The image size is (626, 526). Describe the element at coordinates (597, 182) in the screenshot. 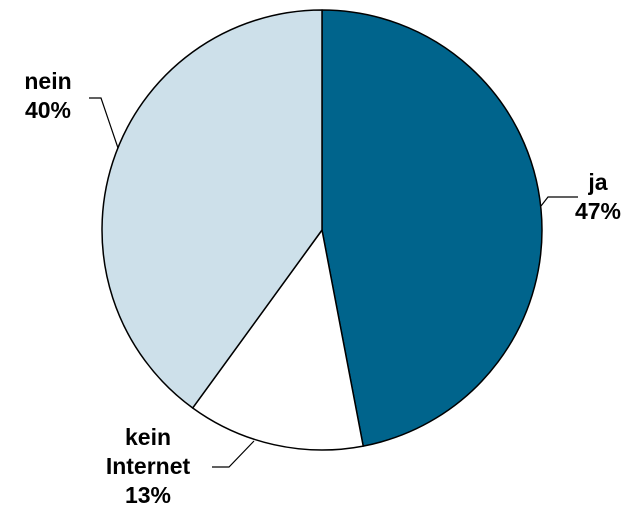

I see `slice-category-label-1: ja` at that location.